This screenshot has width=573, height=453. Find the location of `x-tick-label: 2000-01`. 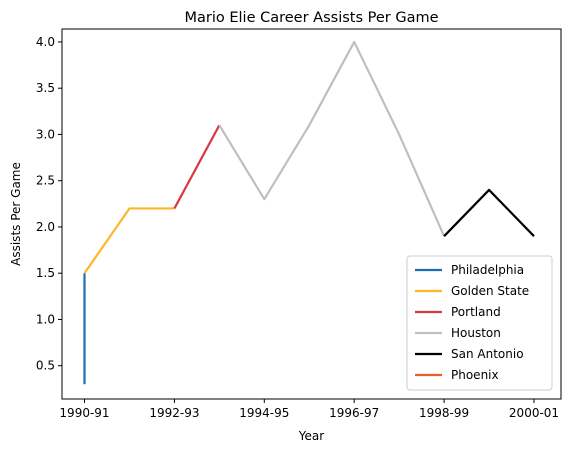

x-tick-label: 2000-01 is located at coordinates (534, 413).